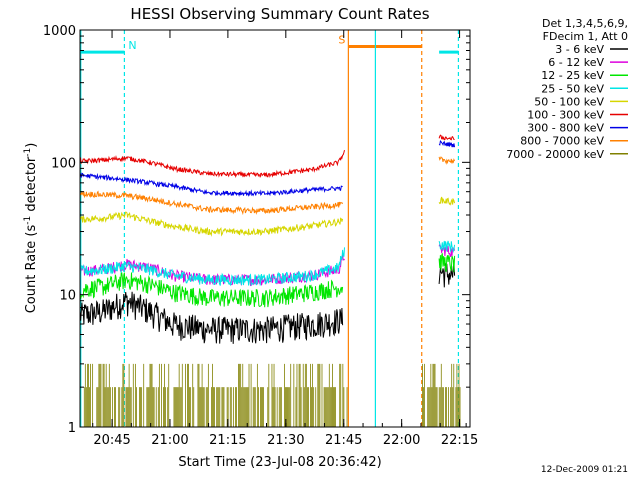 This screenshot has height=480, width=640. I want to click on y-tick-label: 10, so click(67, 296).